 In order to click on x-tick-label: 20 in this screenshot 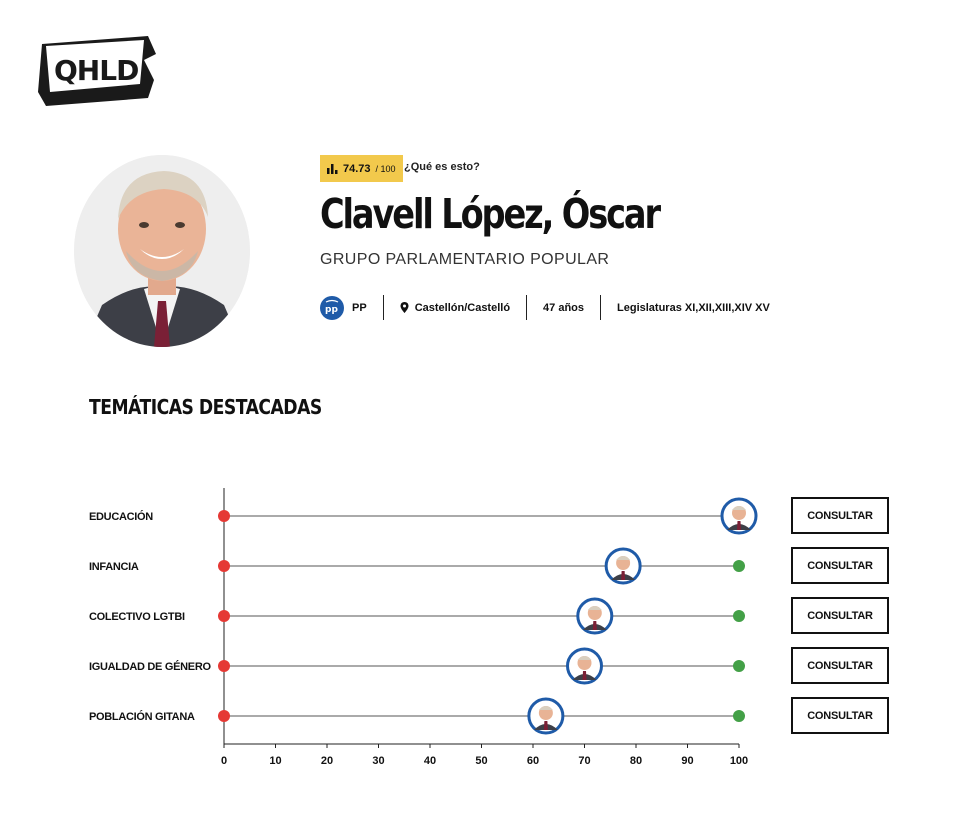, I will do `click(327, 761)`.